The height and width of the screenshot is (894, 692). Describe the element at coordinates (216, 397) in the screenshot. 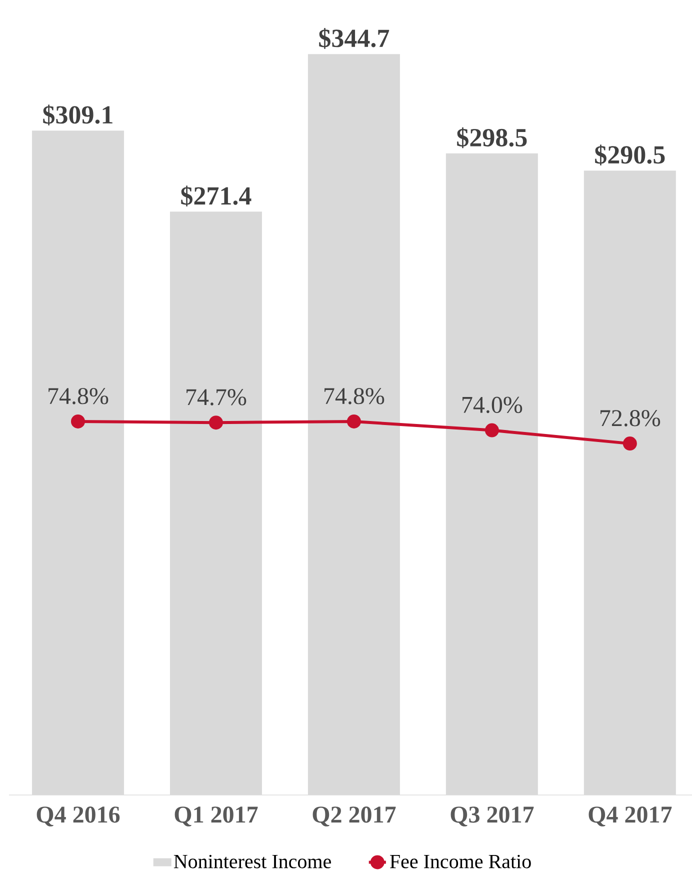

I see `data-label: 74.7%` at that location.